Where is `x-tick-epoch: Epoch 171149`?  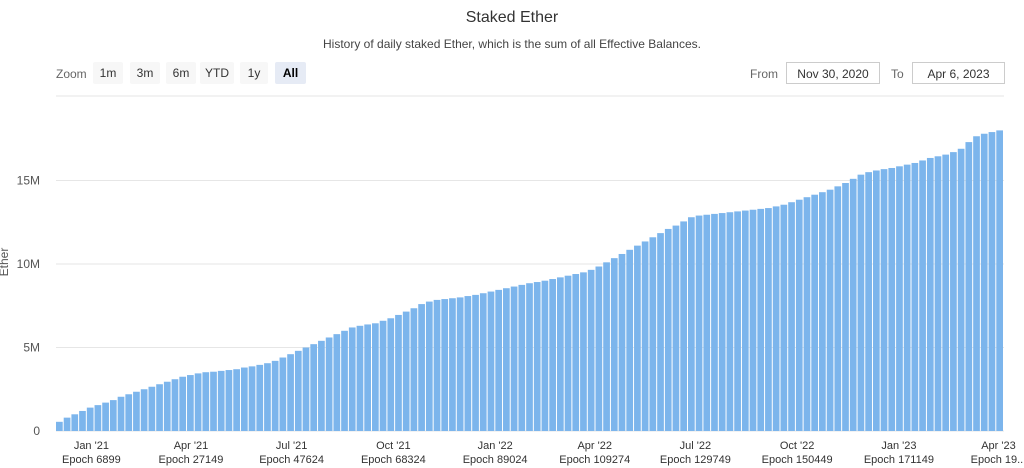
x-tick-epoch: Epoch 171149 is located at coordinates (899, 460).